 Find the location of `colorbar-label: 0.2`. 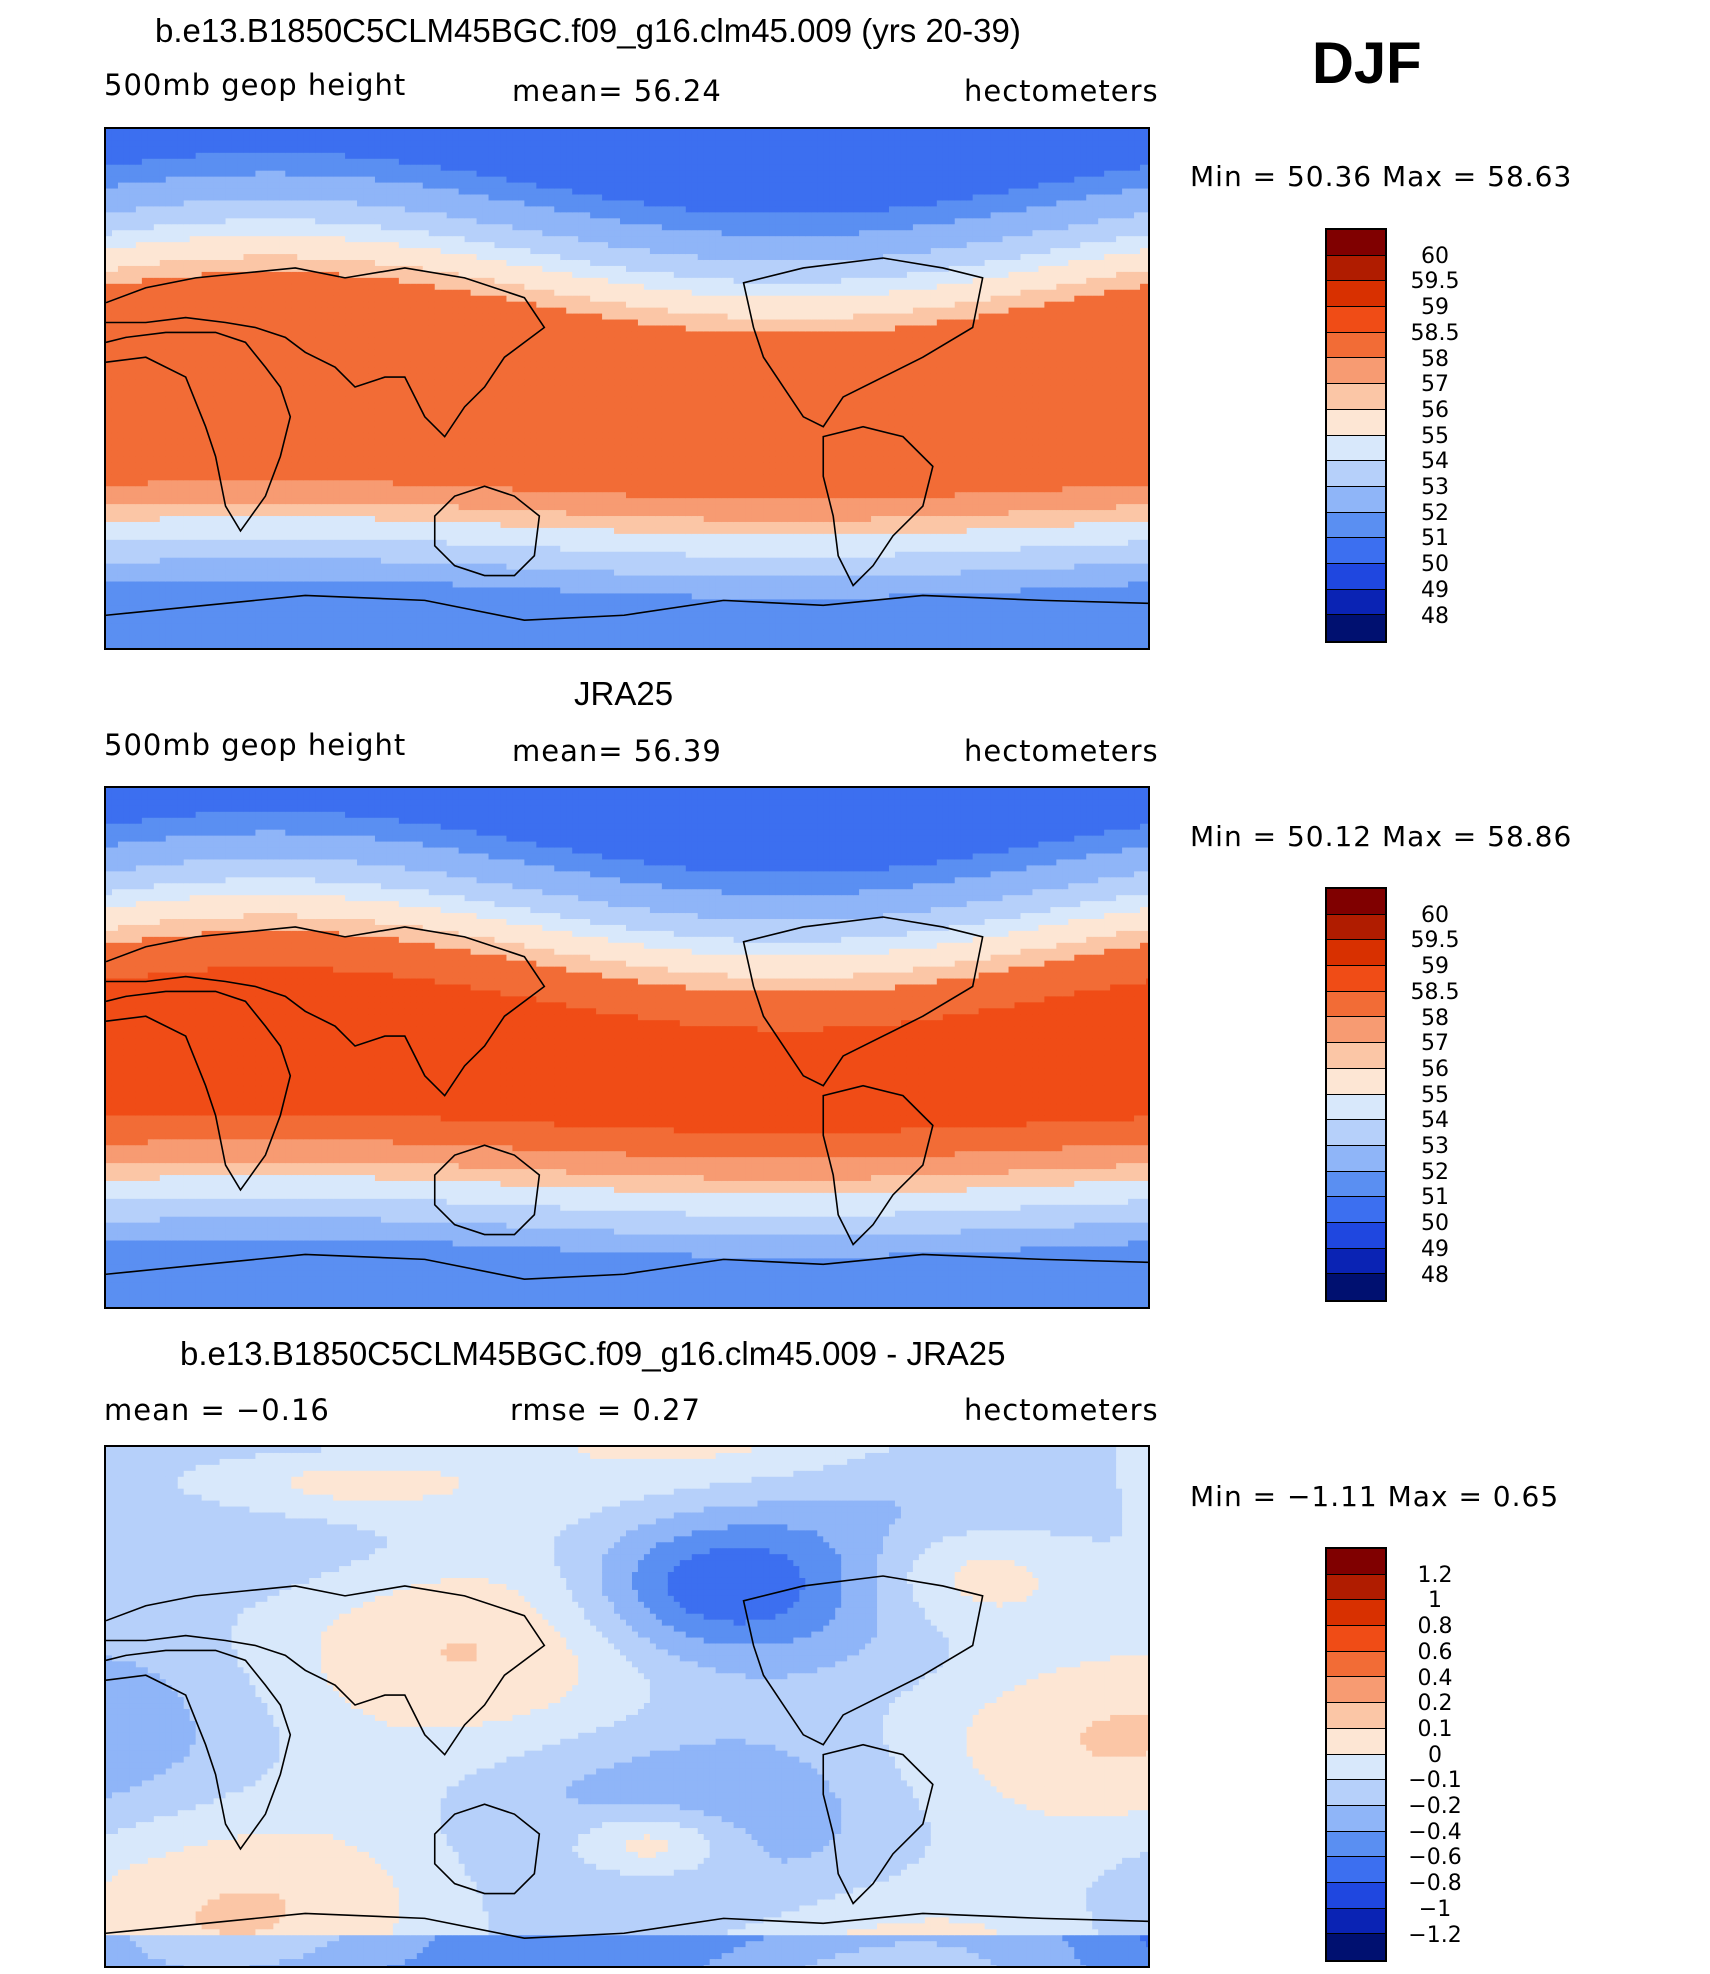

colorbar-label: 0.2 is located at coordinates (1435, 1704).